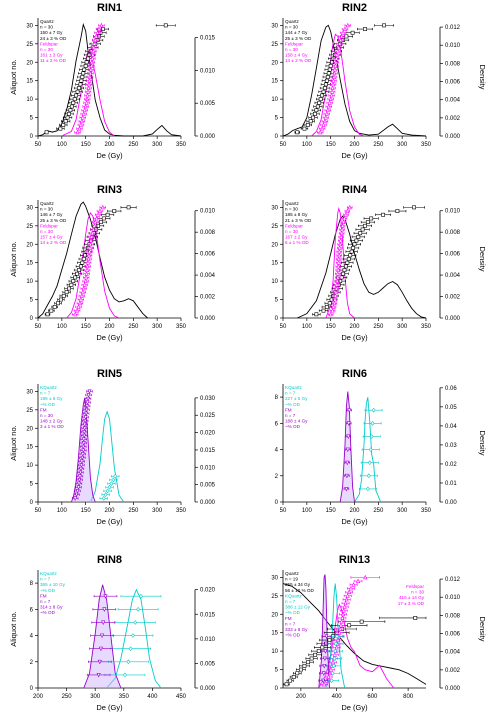 This screenshot has width=500, height=720. What do you see at coordinates (51, 421) in the screenshot?
I see `legend-text: 148 ± 2 Gy` at bounding box center [51, 421].